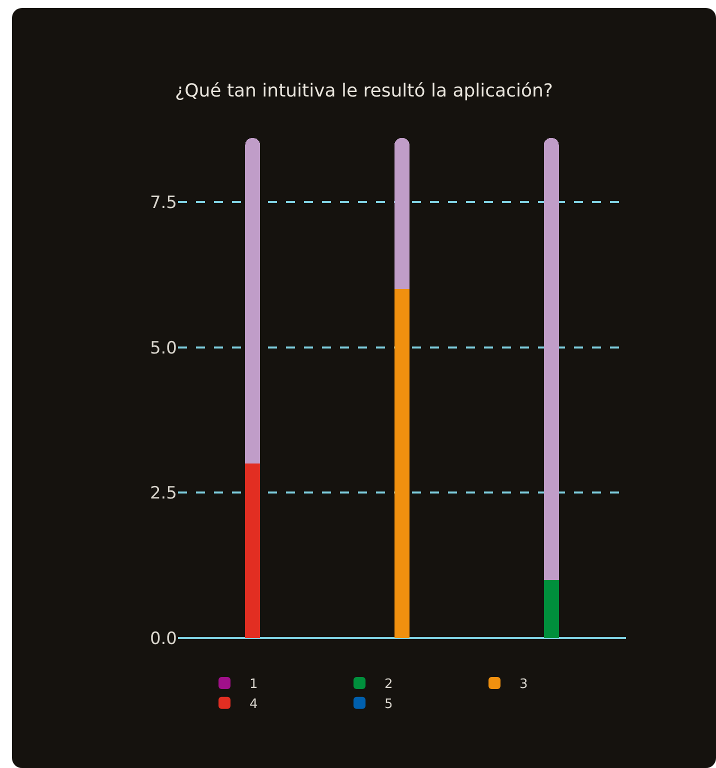  Describe the element at coordinates (163, 494) in the screenshot. I see `y-tick-label: 2.5` at that location.